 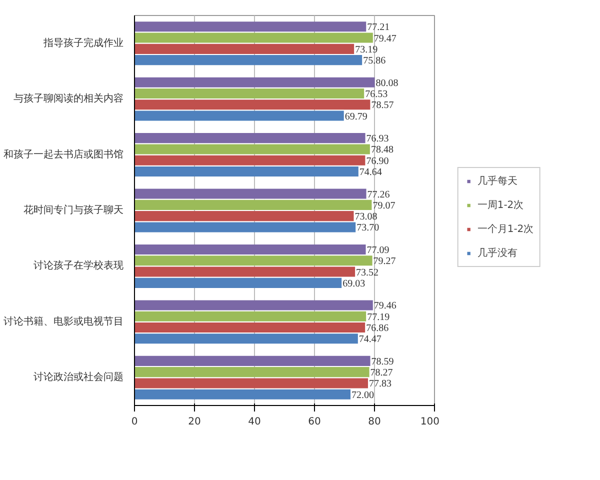 I want to click on y-tick-label: 花时间专门与孩子聊天, so click(x=74, y=210).